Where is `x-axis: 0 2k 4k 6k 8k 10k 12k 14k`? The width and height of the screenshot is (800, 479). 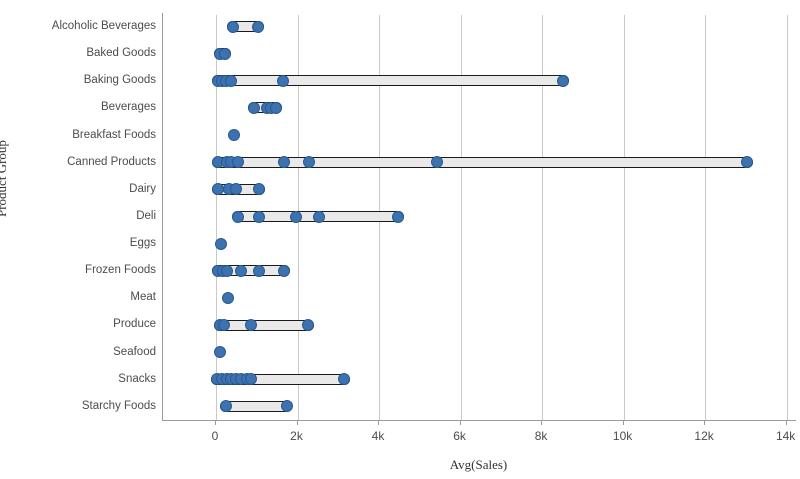 x-axis: 0 2k 4k 6k 8k 10k 12k 14k is located at coordinates (478, 440).